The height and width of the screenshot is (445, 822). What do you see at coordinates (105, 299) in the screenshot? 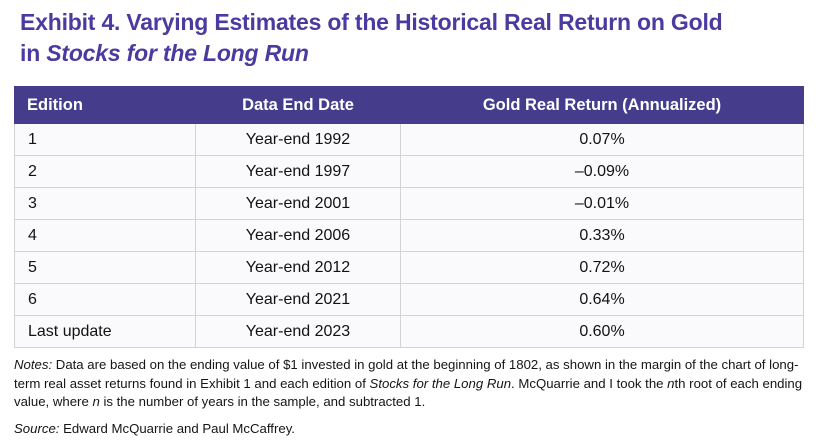
I see `edition-cell: 6` at bounding box center [105, 299].